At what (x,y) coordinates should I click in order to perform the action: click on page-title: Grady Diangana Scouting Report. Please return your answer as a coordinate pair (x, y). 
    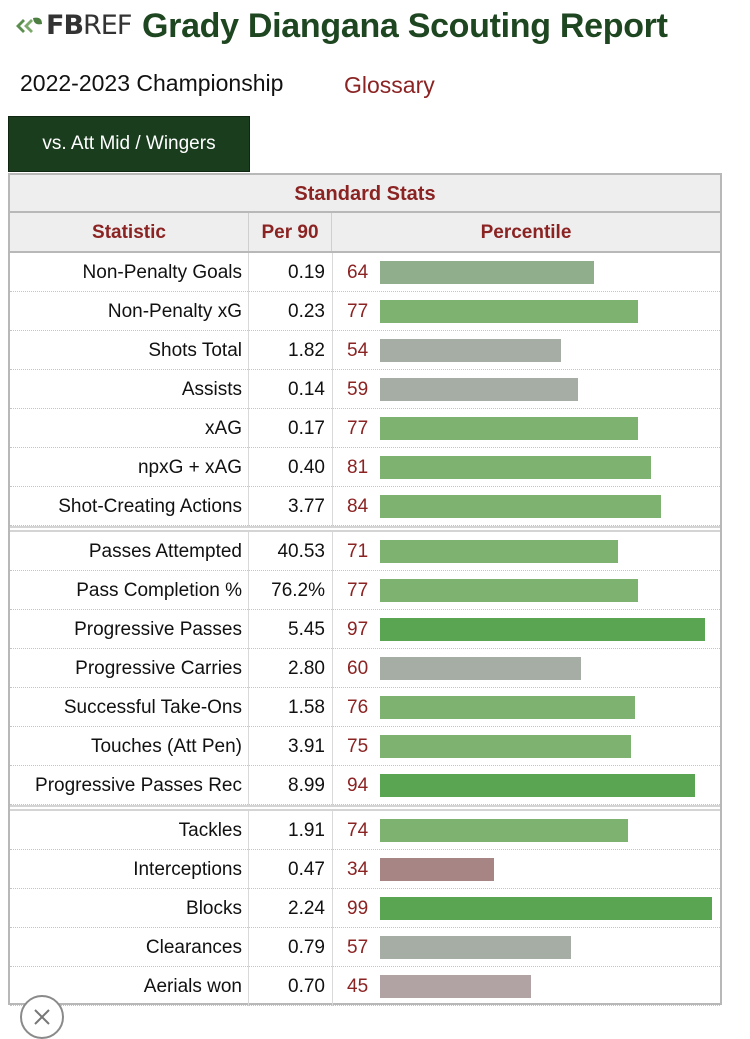
    Looking at the image, I should click on (405, 26).